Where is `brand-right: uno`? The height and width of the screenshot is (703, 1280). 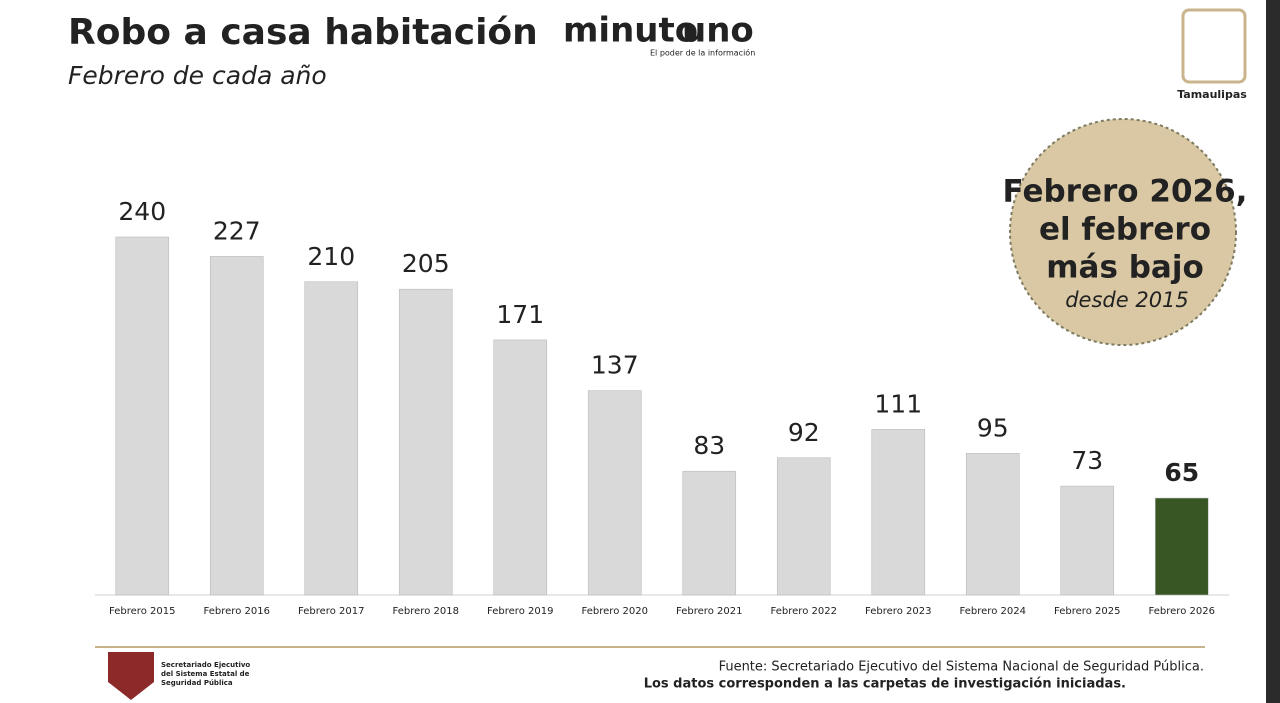
brand-right: uno is located at coordinates (718, 31).